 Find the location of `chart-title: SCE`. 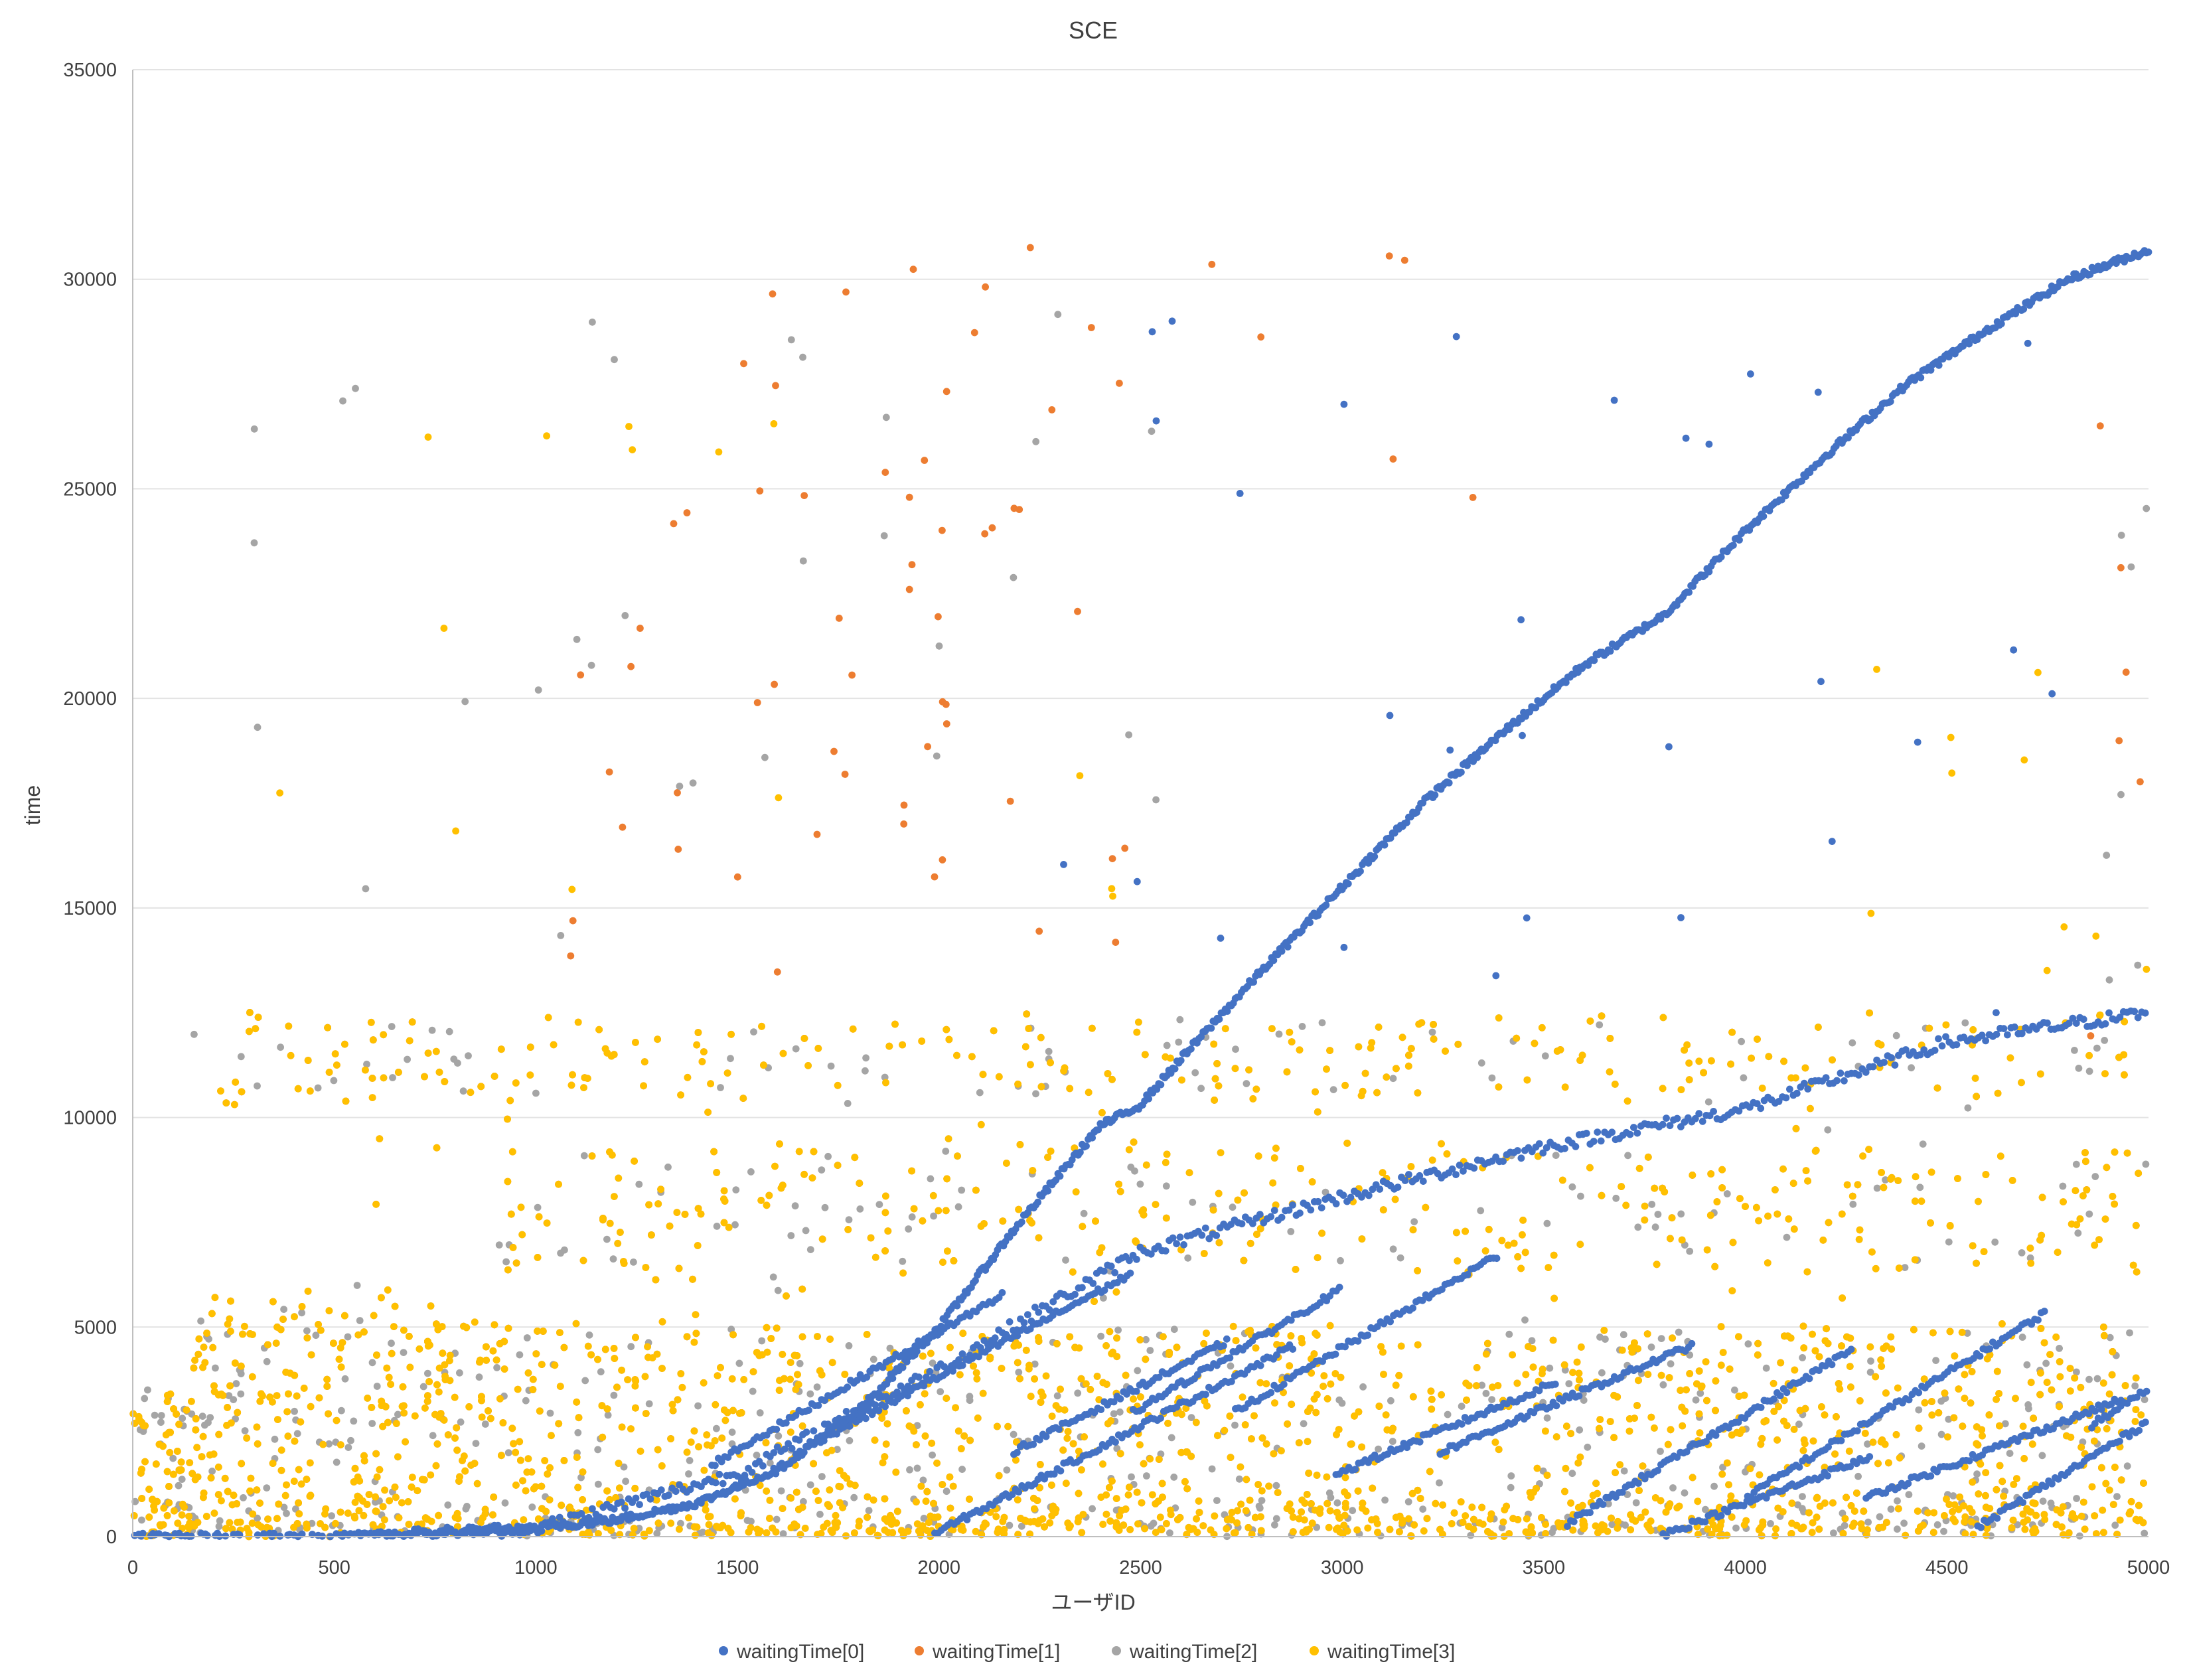

chart-title: SCE is located at coordinates (1093, 30).